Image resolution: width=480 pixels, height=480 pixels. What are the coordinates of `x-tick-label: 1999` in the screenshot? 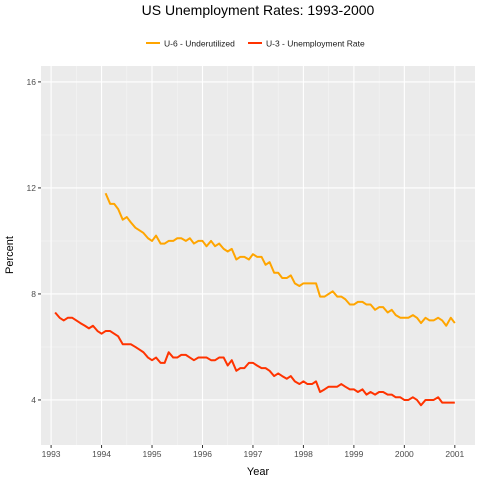 It's located at (353, 454).